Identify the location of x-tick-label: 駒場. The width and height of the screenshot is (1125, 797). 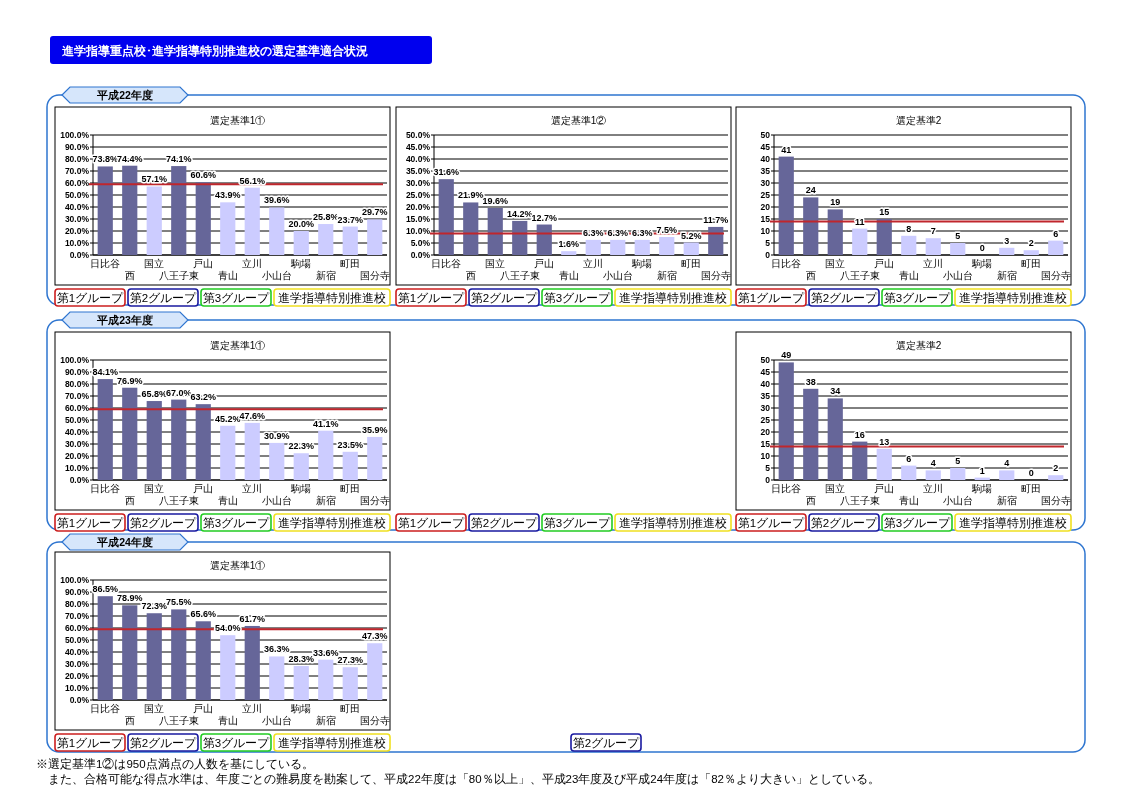
(301, 263).